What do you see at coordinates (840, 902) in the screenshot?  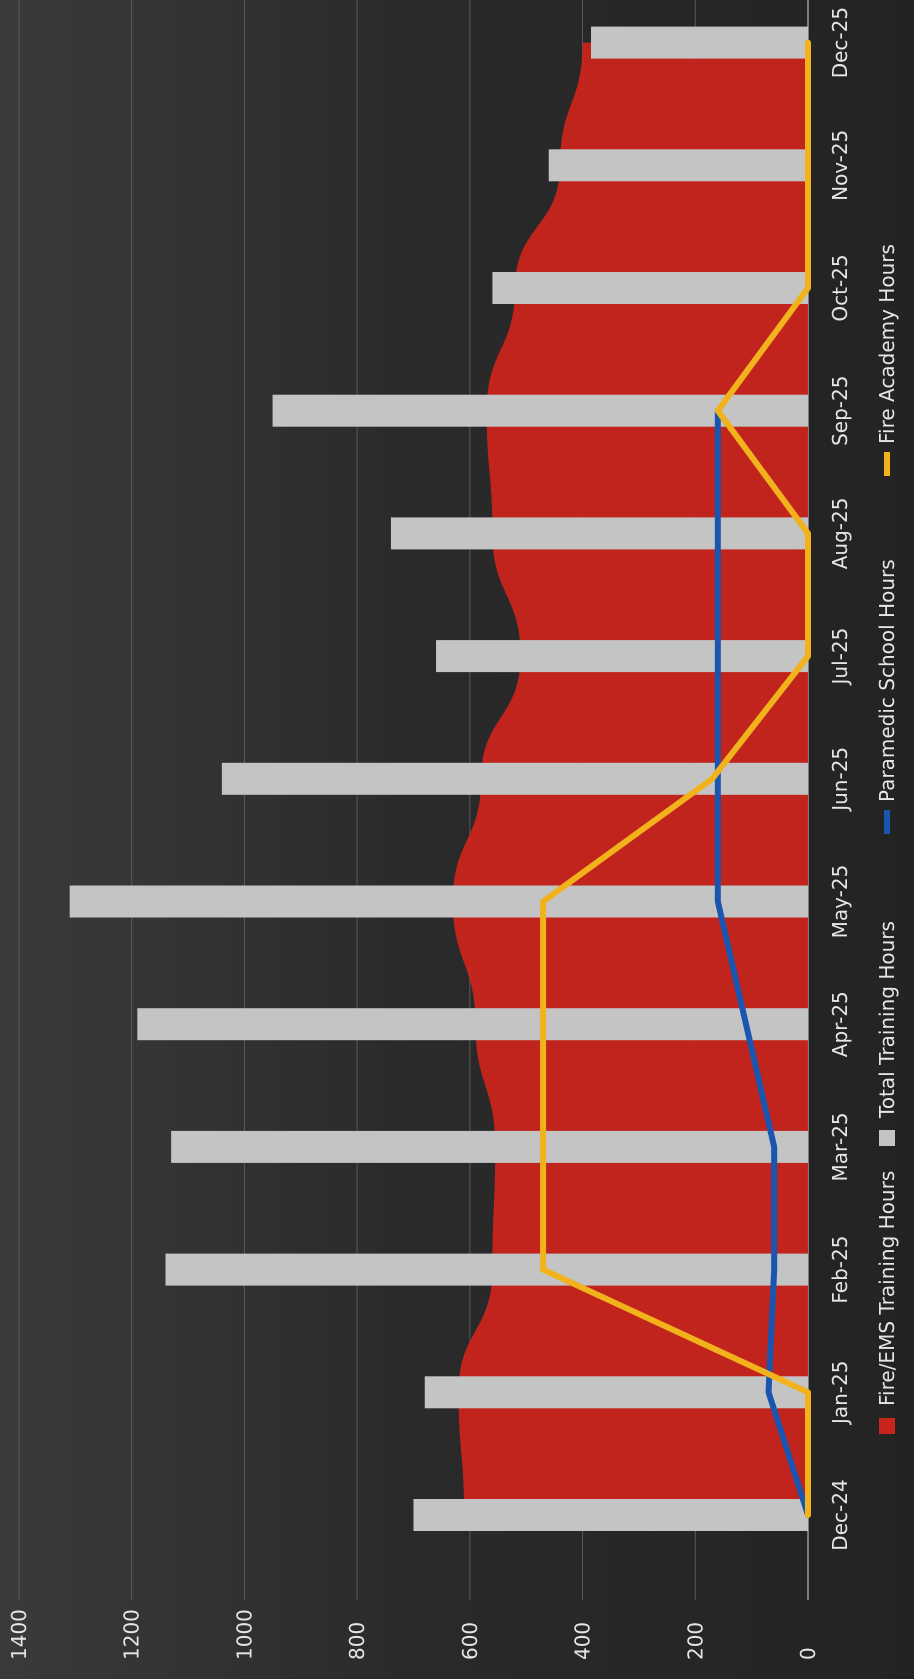 I see `category-tick-label: May-25` at bounding box center [840, 902].